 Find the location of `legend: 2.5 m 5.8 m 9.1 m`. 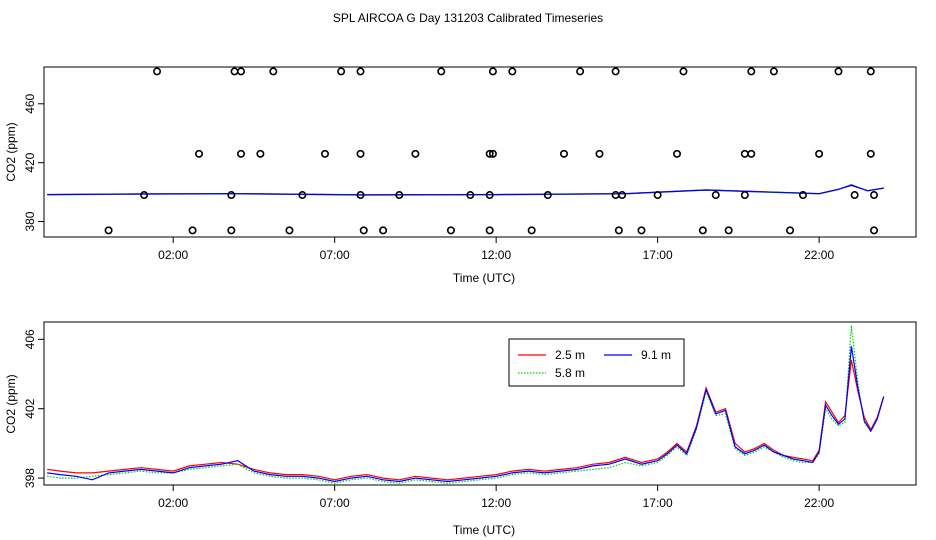

legend: 2.5 m 5.8 m 9.1 m is located at coordinates (596, 362).